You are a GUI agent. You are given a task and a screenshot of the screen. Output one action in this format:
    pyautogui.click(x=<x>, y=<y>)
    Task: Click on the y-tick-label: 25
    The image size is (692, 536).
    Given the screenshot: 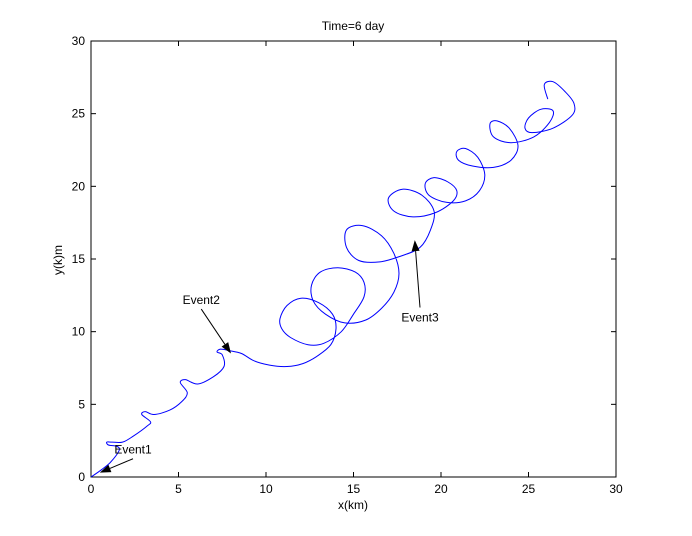 What is the action you would take?
    pyautogui.click(x=79, y=114)
    